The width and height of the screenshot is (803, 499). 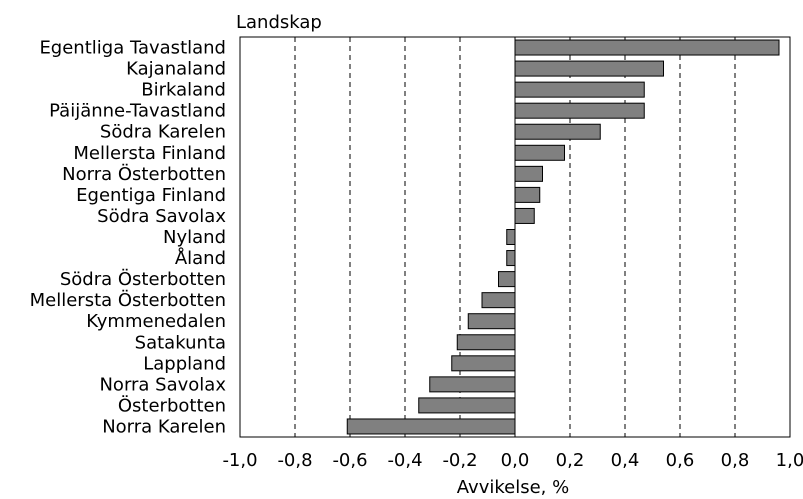 What do you see at coordinates (513, 487) in the screenshot?
I see `x-axis-title: Avvikelse, %` at bounding box center [513, 487].